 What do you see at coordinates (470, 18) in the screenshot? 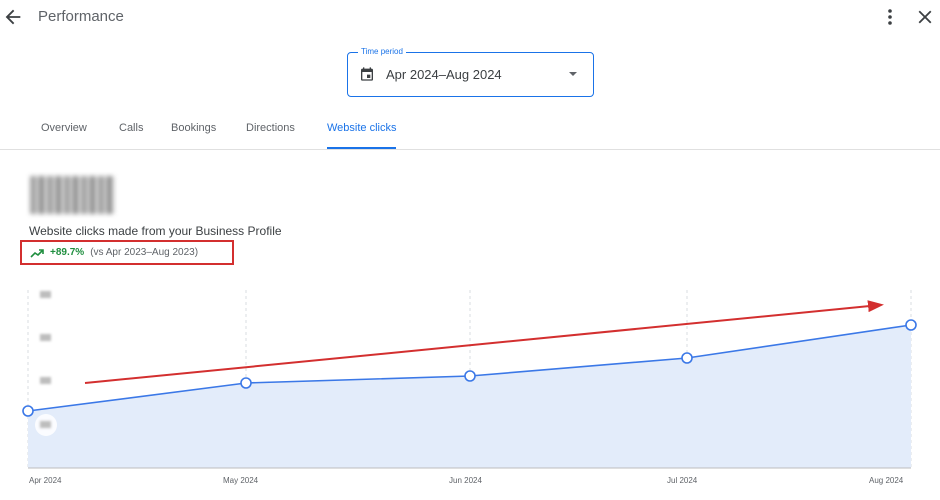
I see `top-bar: Performance` at bounding box center [470, 18].